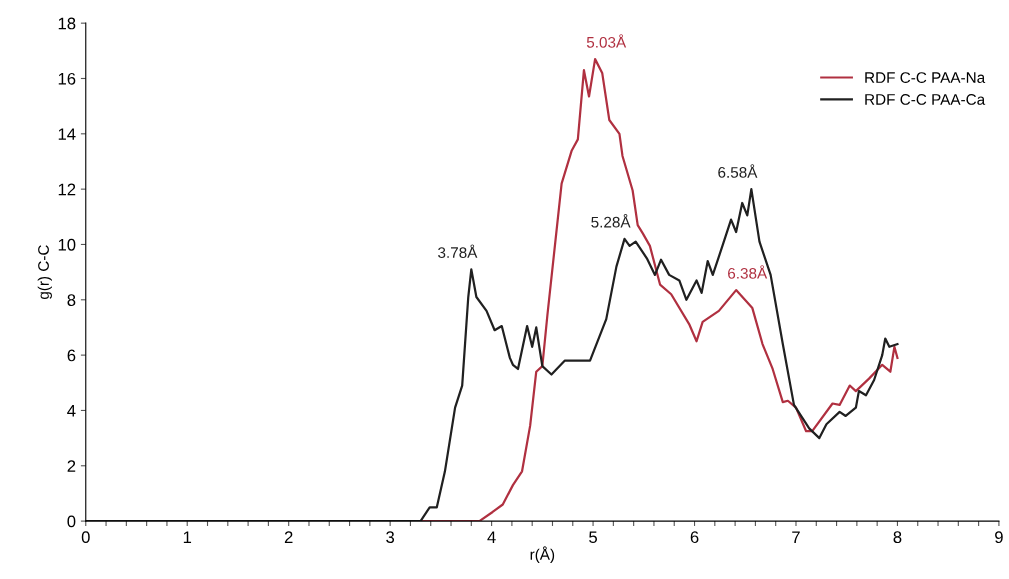 This screenshot has width=1009, height=579. I want to click on y-tick-label: 14, so click(67, 134).